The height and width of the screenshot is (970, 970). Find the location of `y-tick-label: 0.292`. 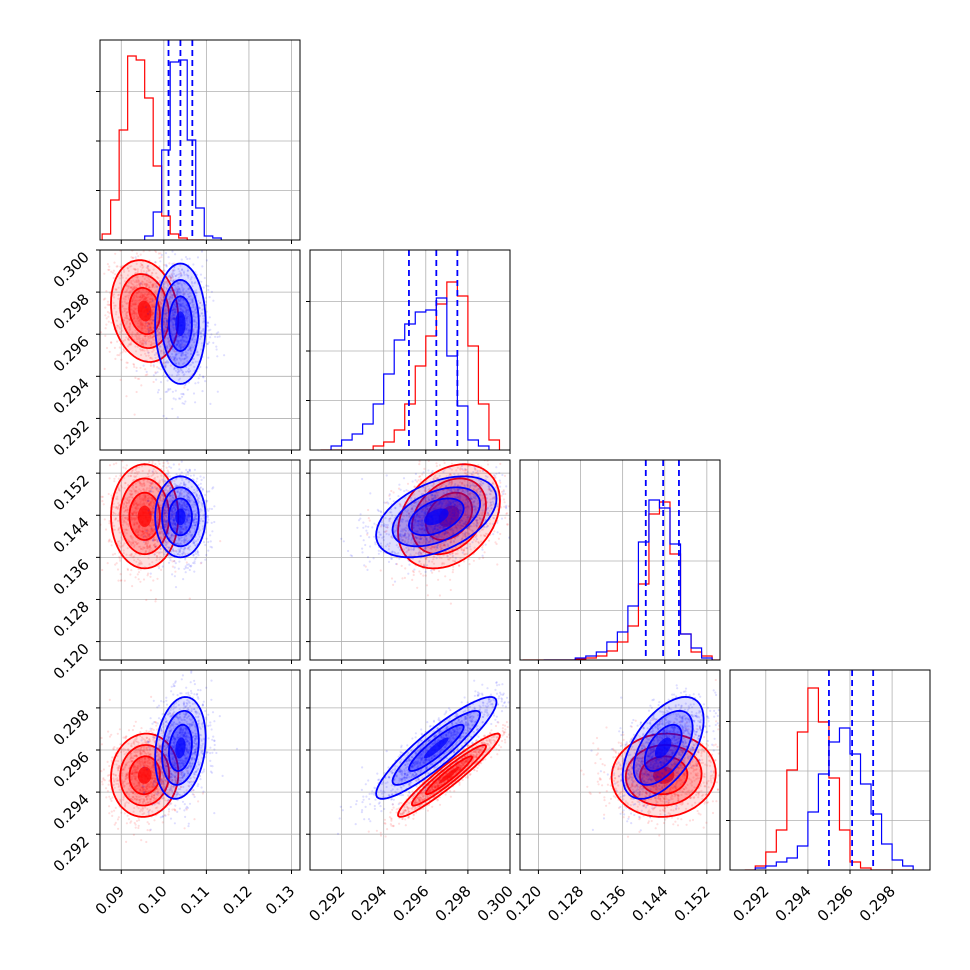

y-tick-label: 0.292 is located at coordinates (71, 438).